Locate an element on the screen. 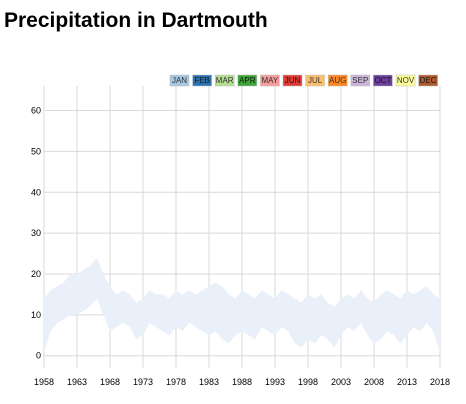 This screenshot has width=466, height=404. legend-item-jan: JAN is located at coordinates (179, 80).